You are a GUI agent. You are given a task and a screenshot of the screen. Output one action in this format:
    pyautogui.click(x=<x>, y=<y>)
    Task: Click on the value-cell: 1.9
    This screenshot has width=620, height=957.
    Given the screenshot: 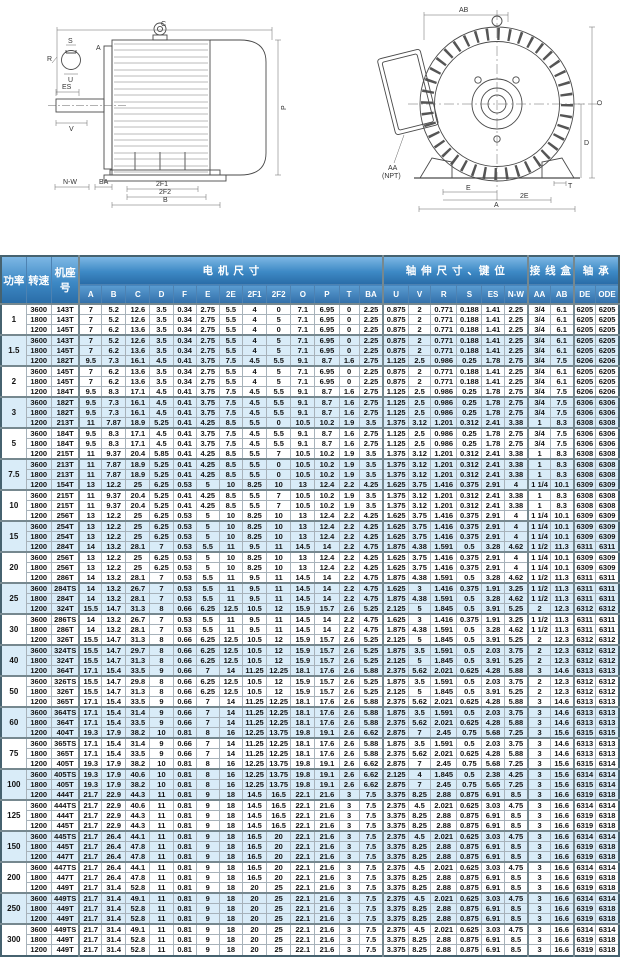 What is the action you would take?
    pyautogui.click(x=349, y=495)
    